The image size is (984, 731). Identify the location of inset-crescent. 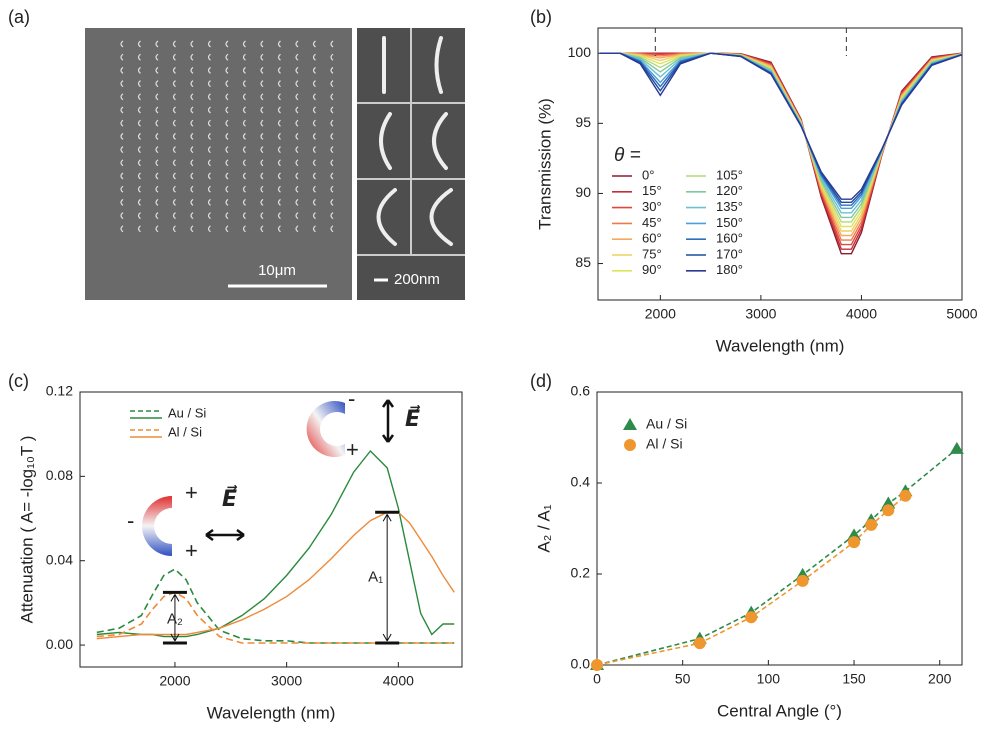
(386, 217).